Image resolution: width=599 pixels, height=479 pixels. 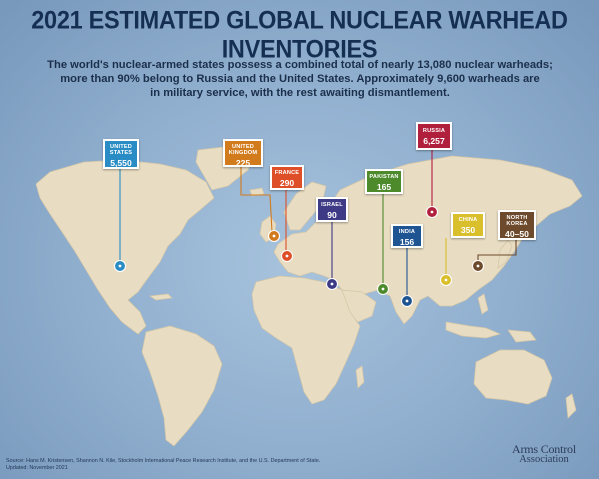 I want to click on map-pin-icon-france, so click(x=287, y=256).